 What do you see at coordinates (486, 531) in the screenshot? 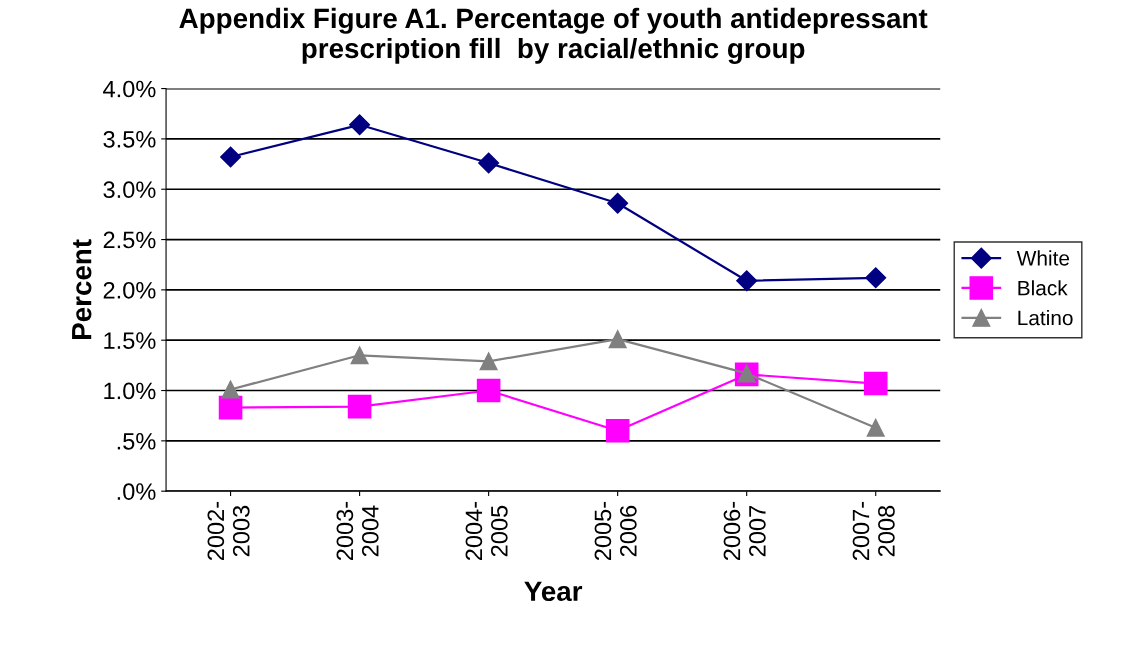
I see `x-tick-label: 2004- 2005` at bounding box center [486, 531].